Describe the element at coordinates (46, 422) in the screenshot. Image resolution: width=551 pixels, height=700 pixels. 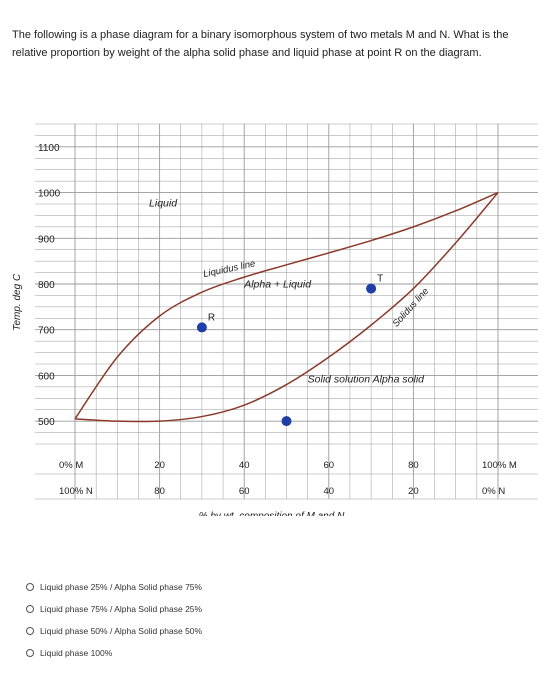
I see `y-tick-label: 500` at that location.